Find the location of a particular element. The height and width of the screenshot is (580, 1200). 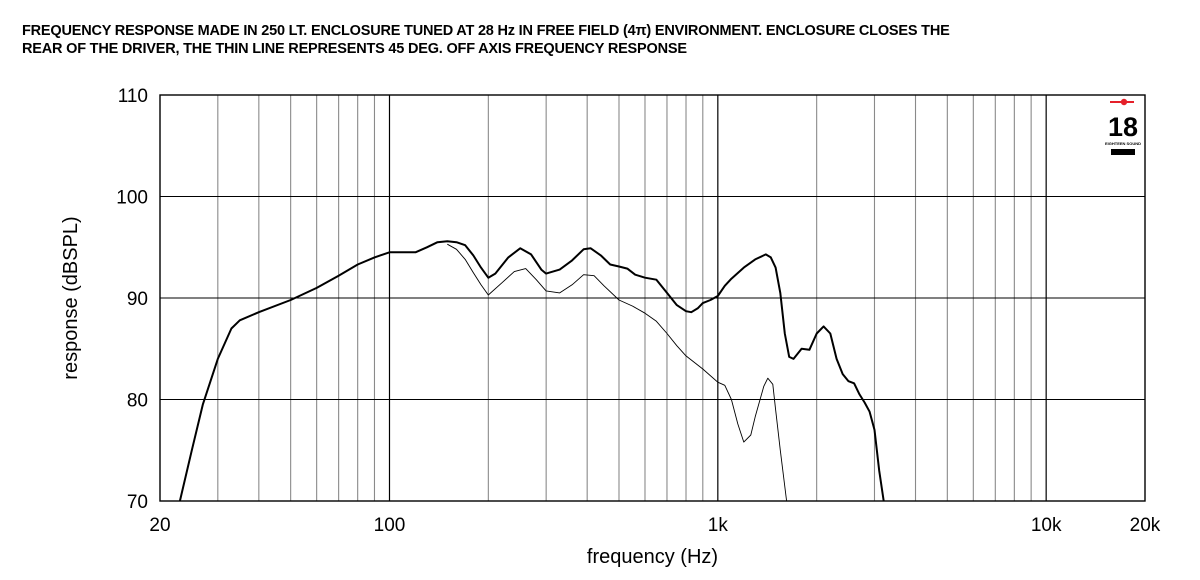

logo-subtext: EIGHTEEN SOUND is located at coordinates (1123, 143).